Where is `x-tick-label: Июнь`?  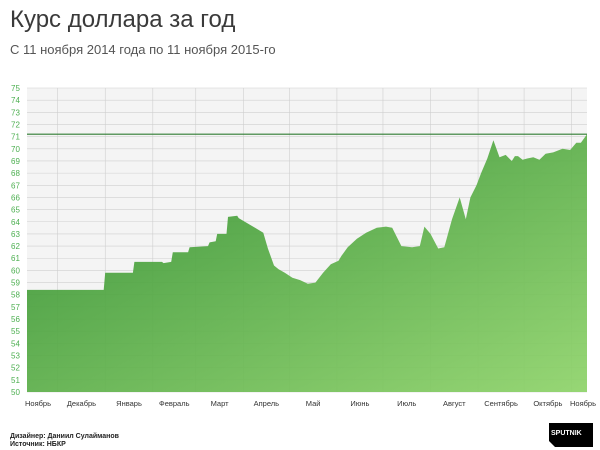
x-tick-label: Июнь is located at coordinates (359, 403).